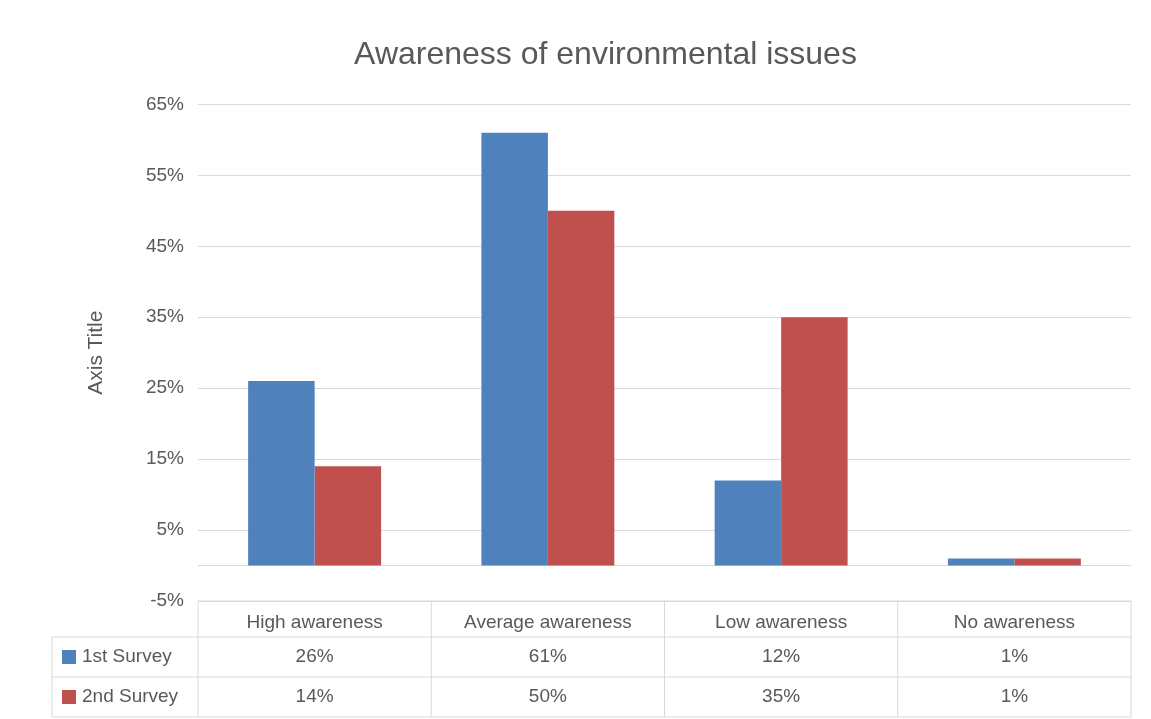  Describe the element at coordinates (165, 174) in the screenshot. I see `y-tick-label: 55%` at that location.